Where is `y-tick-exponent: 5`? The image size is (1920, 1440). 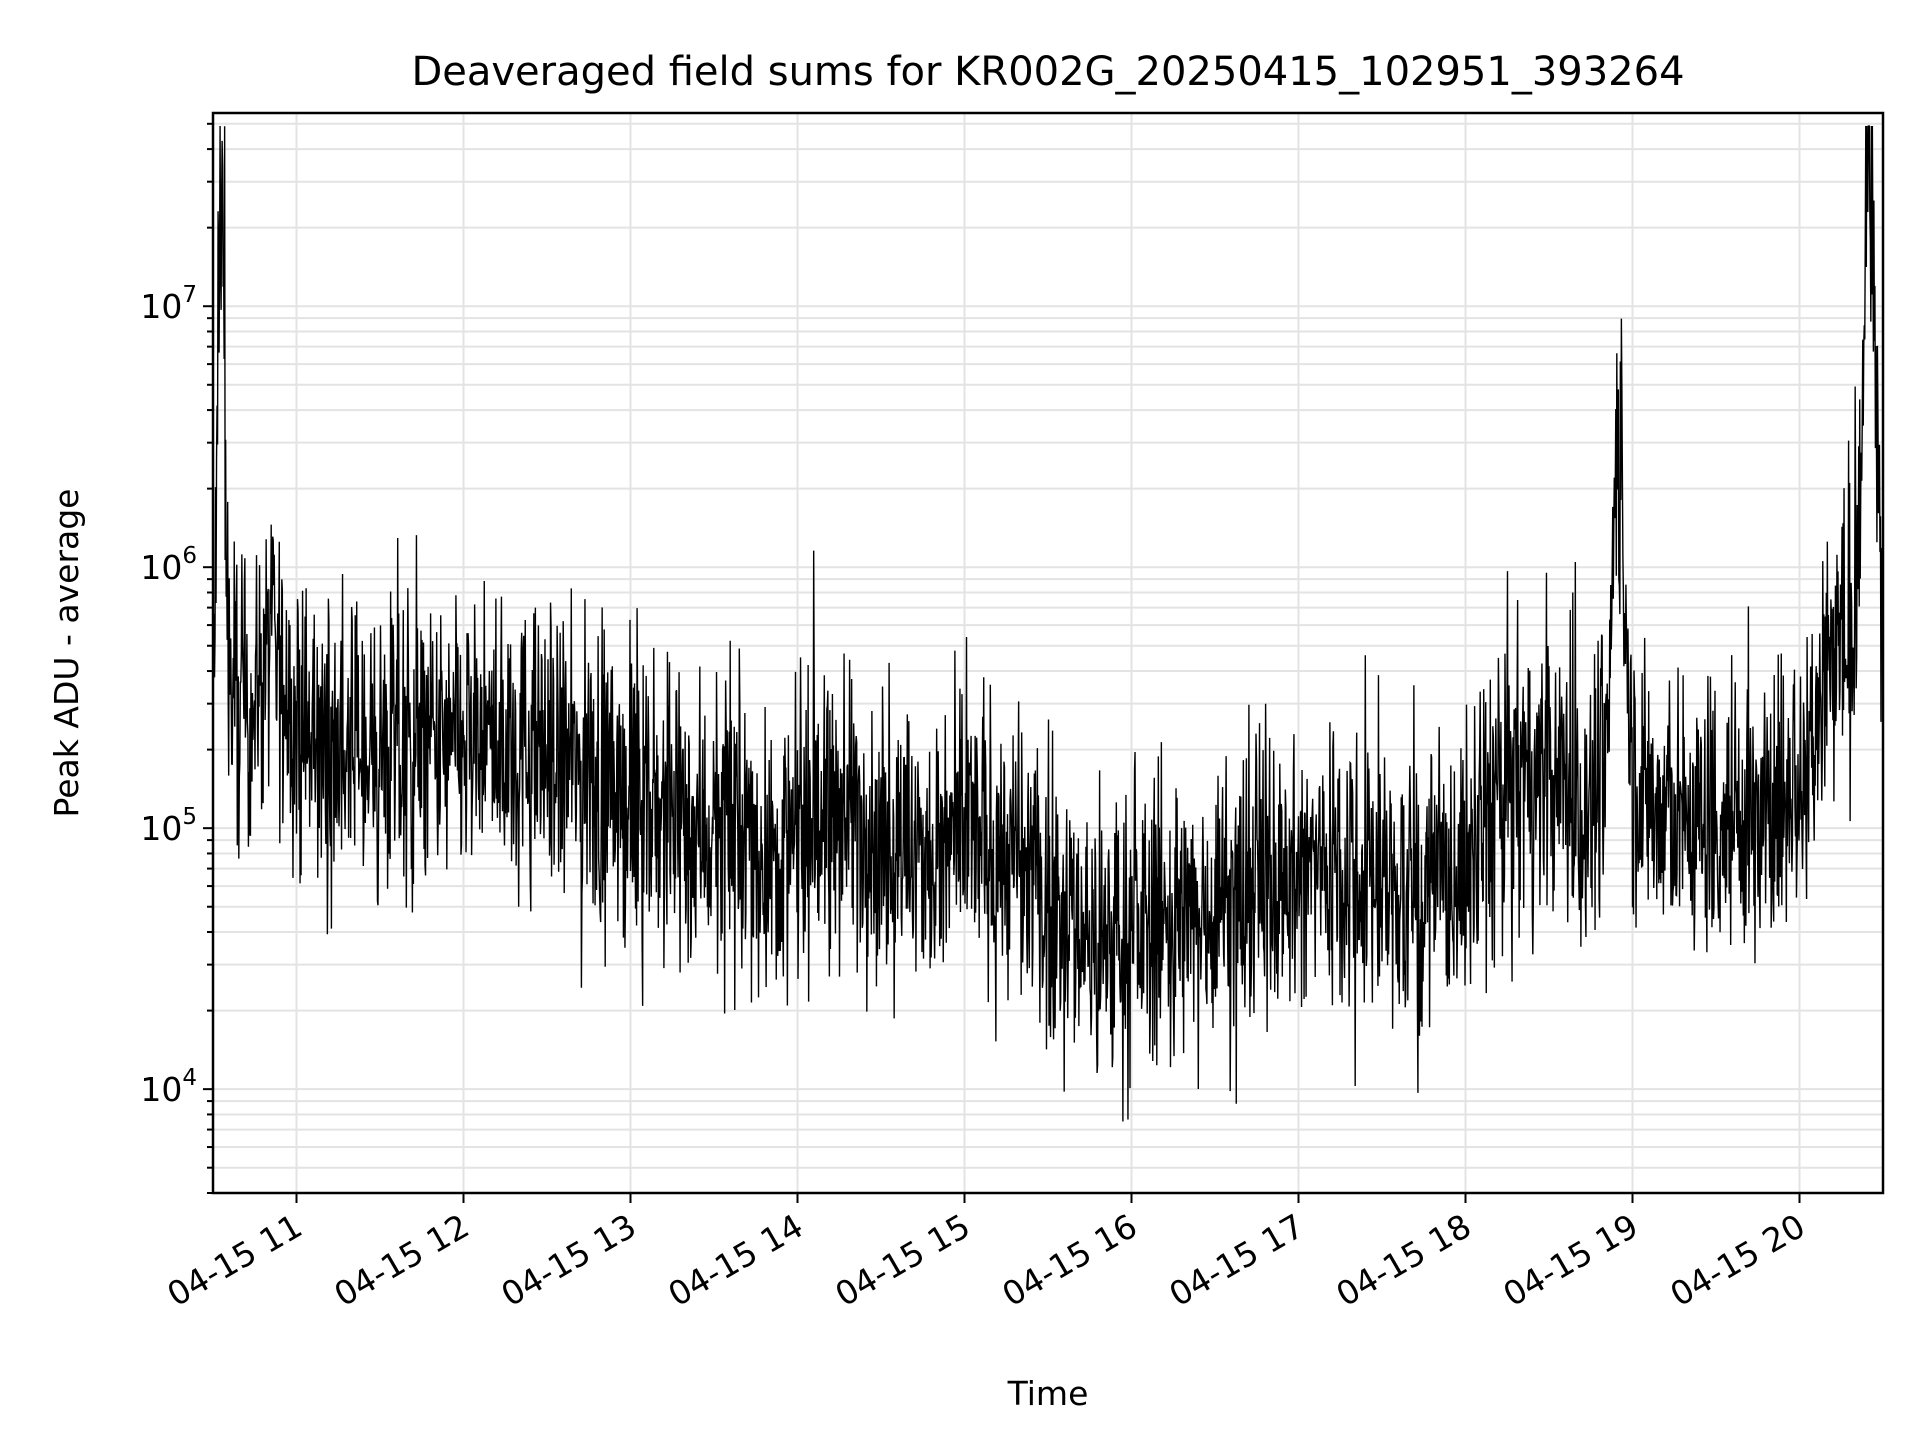 y-tick-exponent: 5 is located at coordinates (189, 817).